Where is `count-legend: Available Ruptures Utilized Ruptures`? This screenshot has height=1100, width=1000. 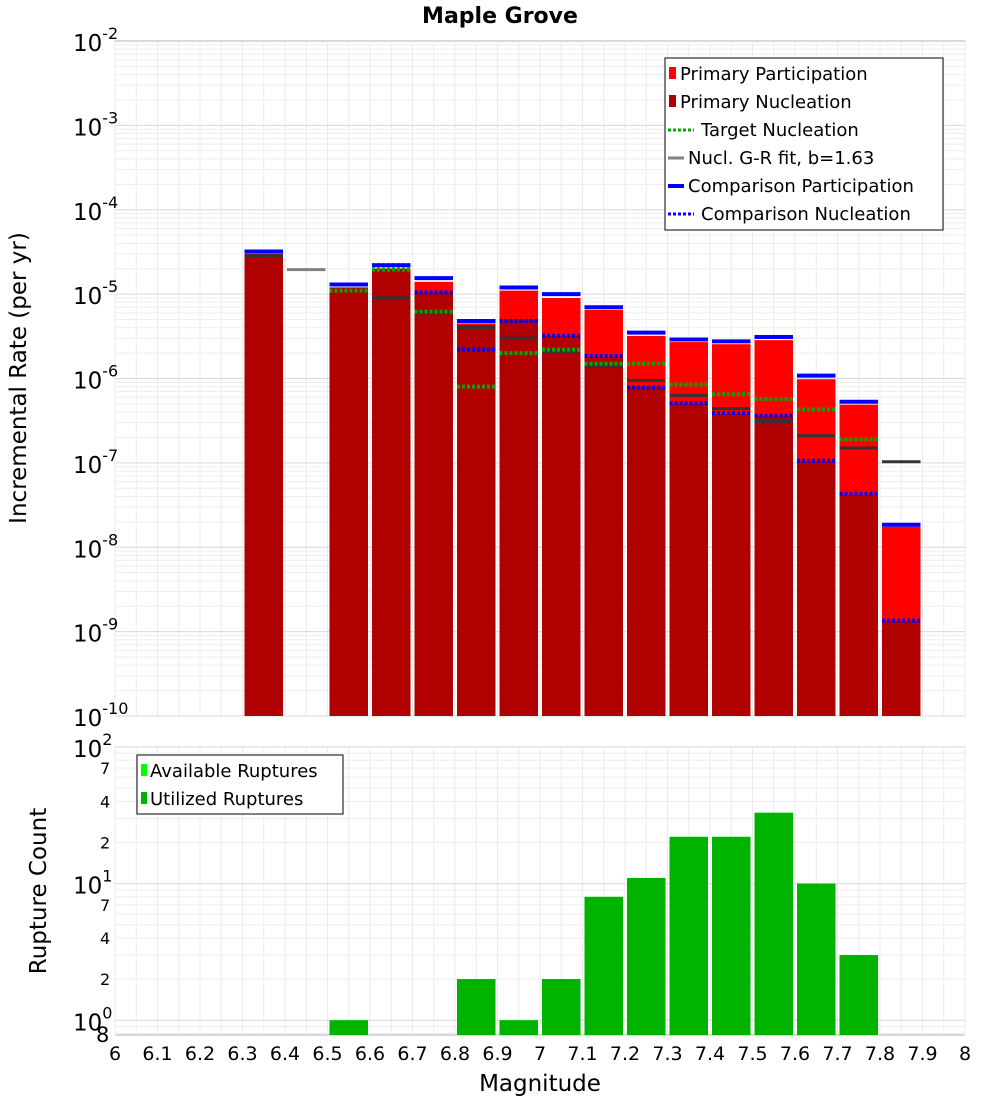 count-legend: Available Ruptures Utilized Ruptures is located at coordinates (240, 784).